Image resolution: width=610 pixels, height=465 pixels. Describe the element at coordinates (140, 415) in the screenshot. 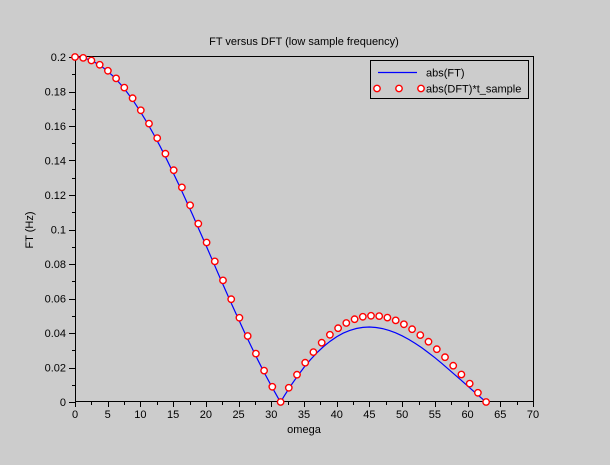

I see `x-tick-label: 10` at that location.